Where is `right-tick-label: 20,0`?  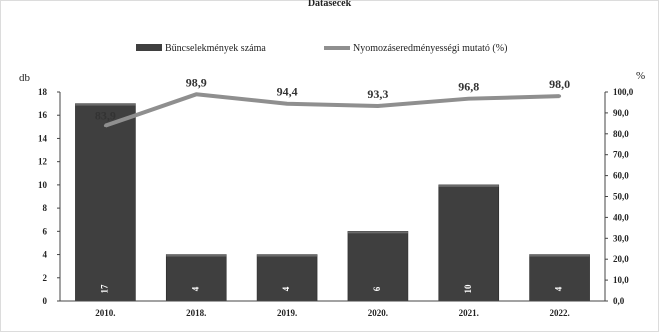 right-tick-label: 20,0 is located at coordinates (621, 259).